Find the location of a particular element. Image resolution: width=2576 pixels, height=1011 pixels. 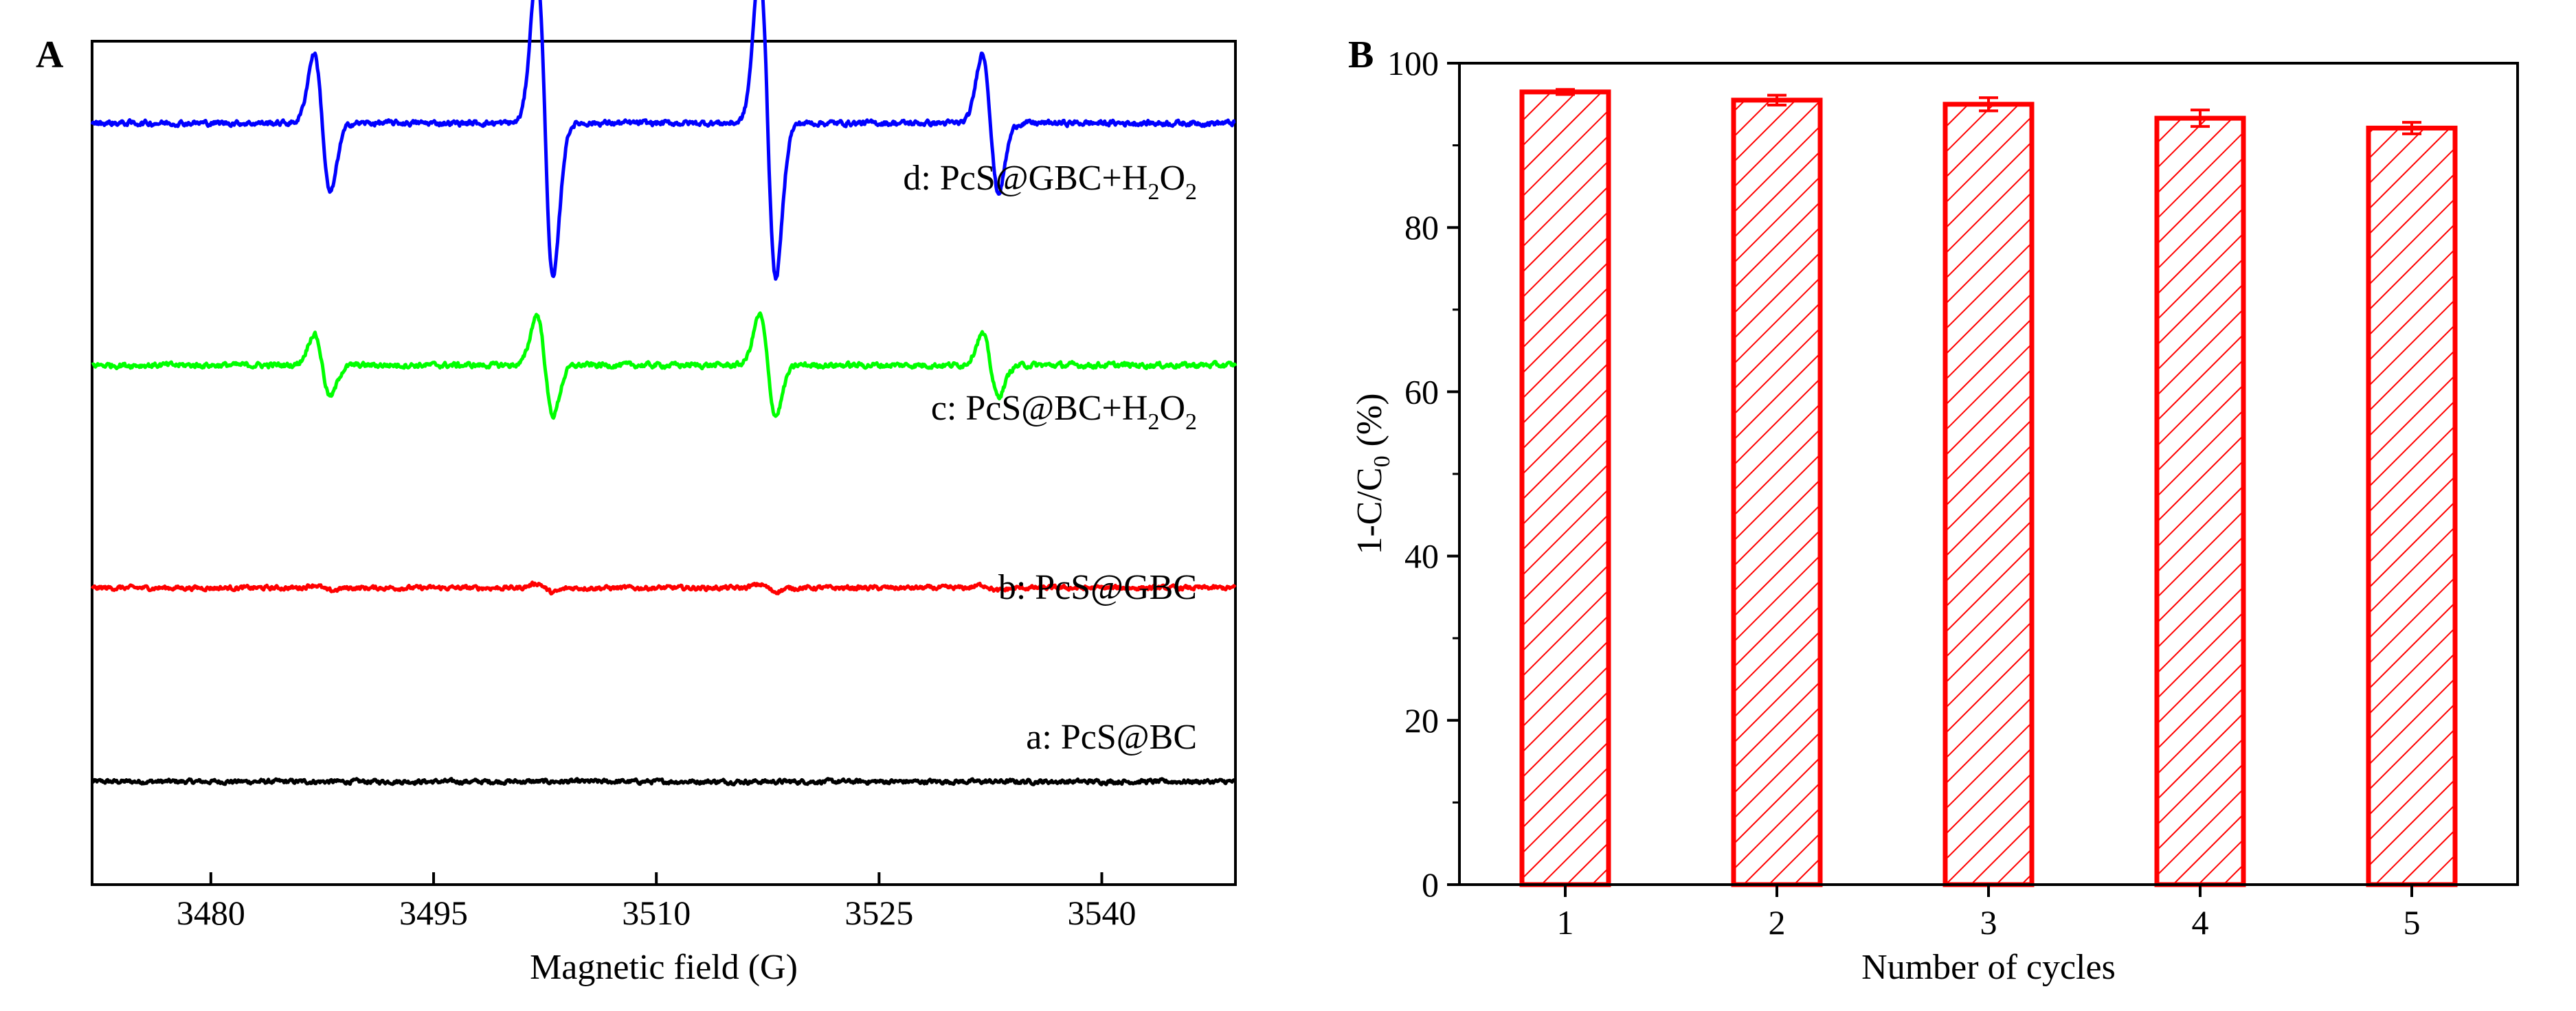

curve-label-d: d: PcS@GBC+H2O2 is located at coordinates (1050, 182).